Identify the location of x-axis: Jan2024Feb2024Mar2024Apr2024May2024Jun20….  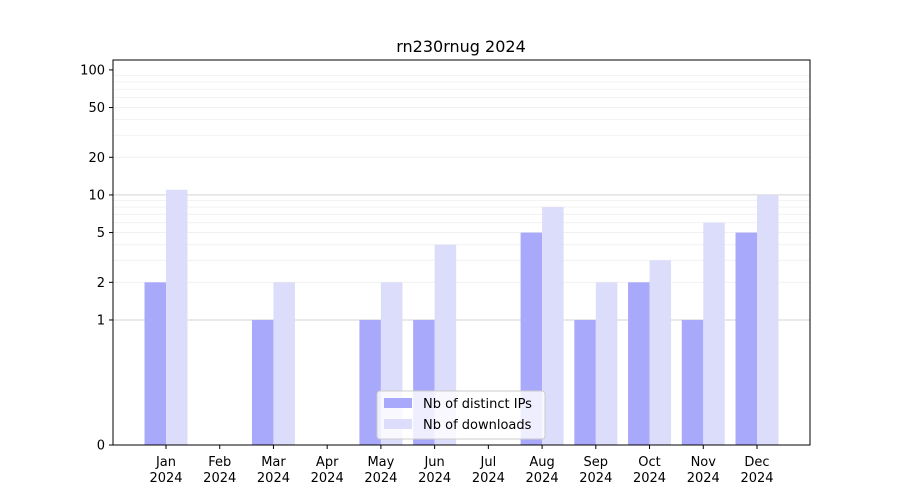
(461, 465).